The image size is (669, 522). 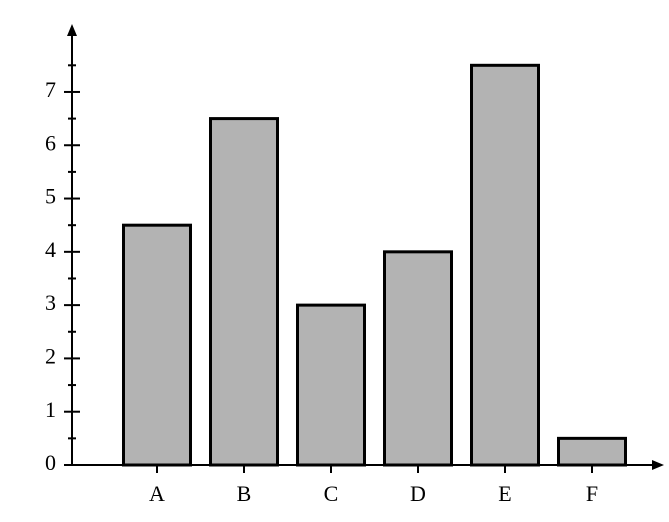 What do you see at coordinates (50, 409) in the screenshot?
I see `y-tick-label: 1` at bounding box center [50, 409].